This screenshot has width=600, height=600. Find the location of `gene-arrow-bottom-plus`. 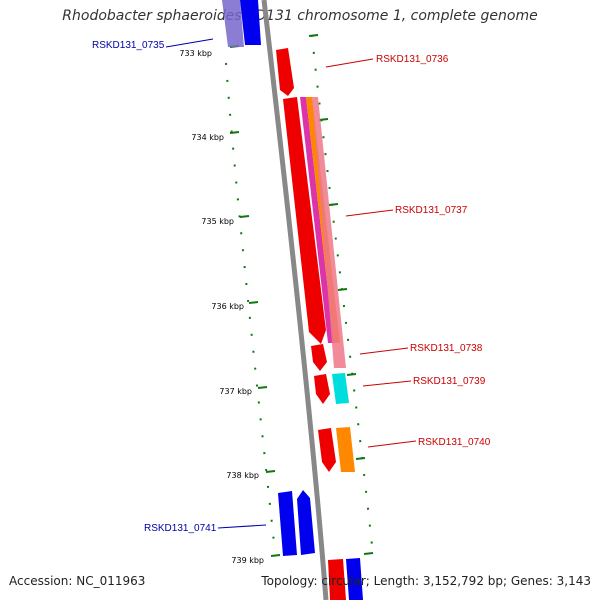

gene-arrow-bottom-plus is located at coordinates (337, 579).